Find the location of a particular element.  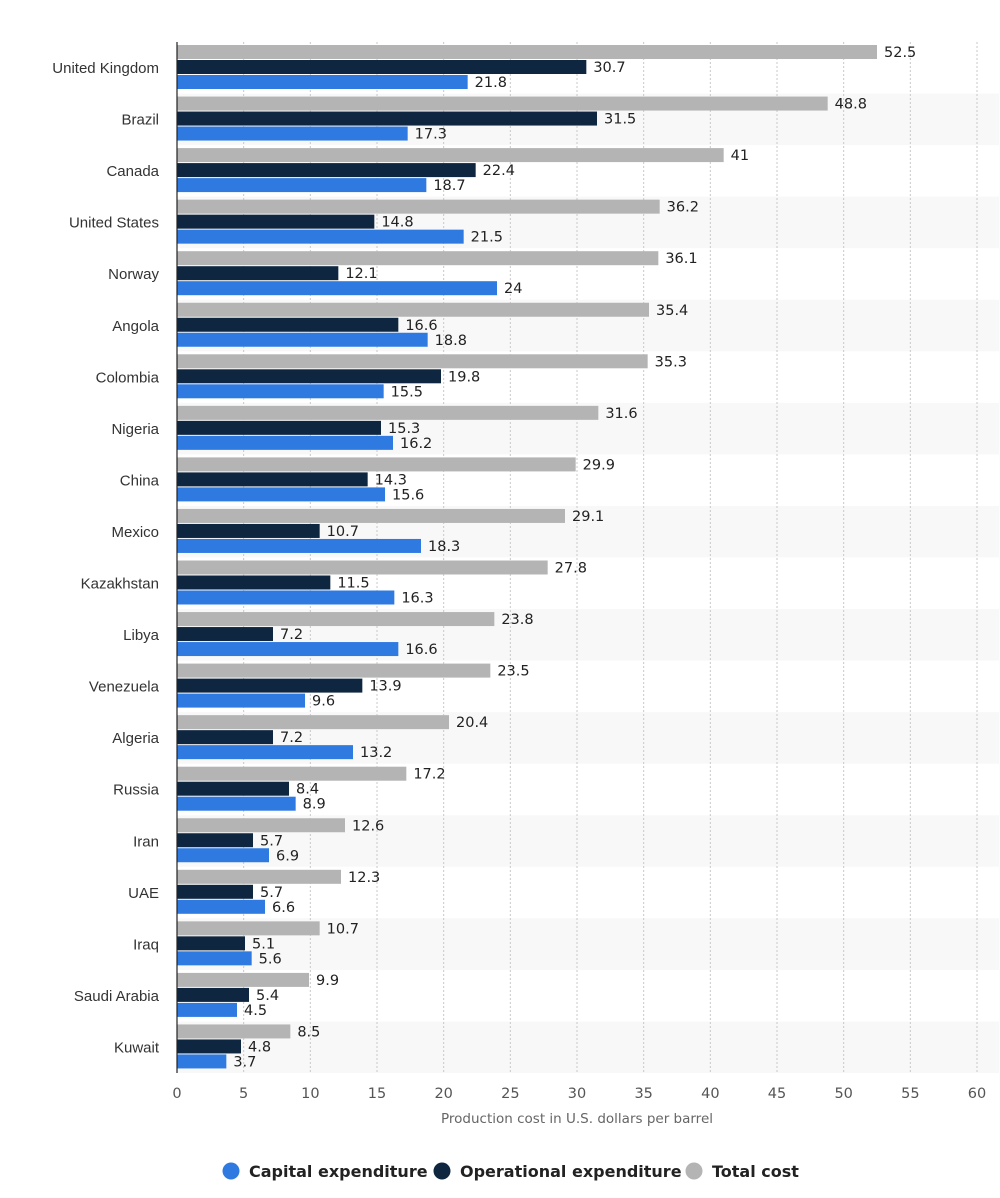

data-label: 8.9 is located at coordinates (314, 805).